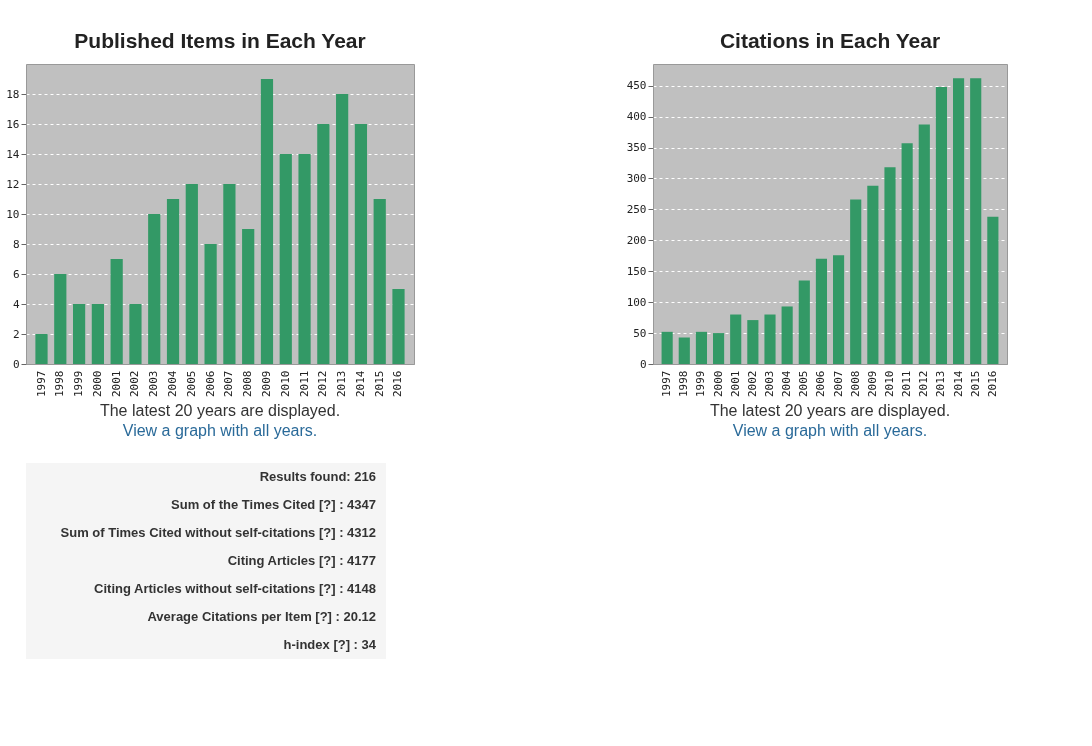 The width and height of the screenshot is (1092, 746). What do you see at coordinates (636, 148) in the screenshot?
I see `y-tick-label: 350` at bounding box center [636, 148].